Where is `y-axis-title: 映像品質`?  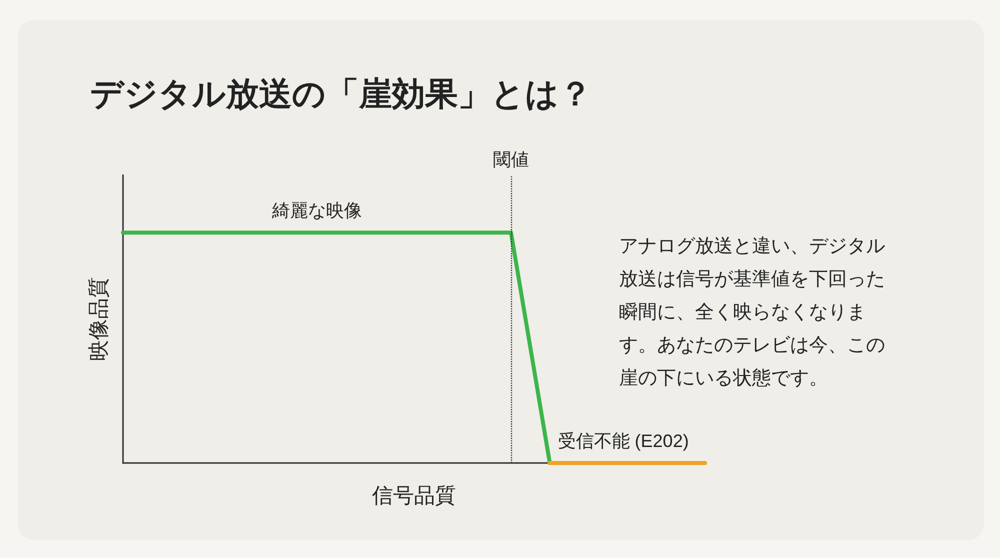
y-axis-title: 映像品質 is located at coordinates (98, 319).